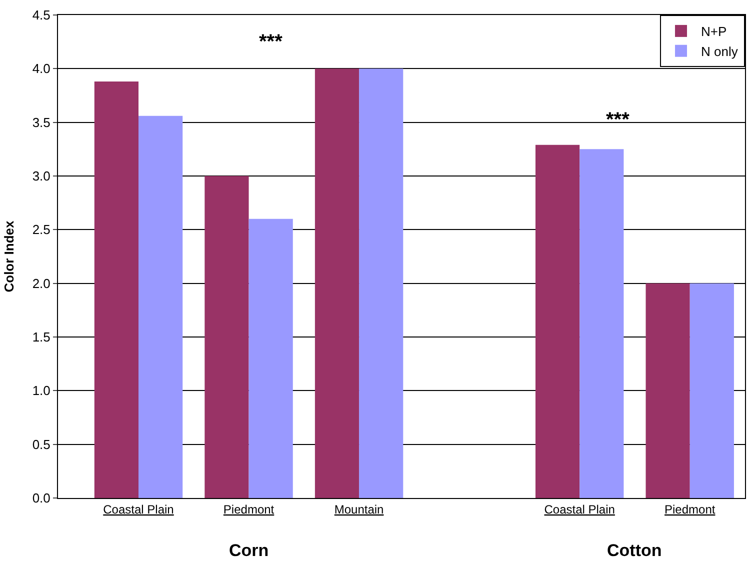 The image size is (749, 587). Describe the element at coordinates (719, 51) in the screenshot. I see `legend-label: N only` at that location.